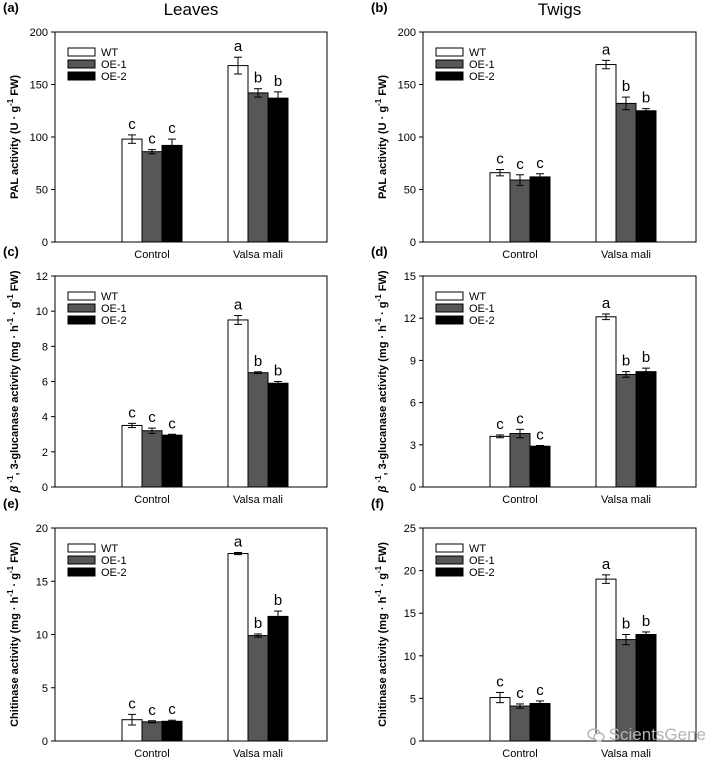 The image size is (728, 761). Describe the element at coordinates (646, 735) in the screenshot. I see `watermark: ScientsGene` at that location.